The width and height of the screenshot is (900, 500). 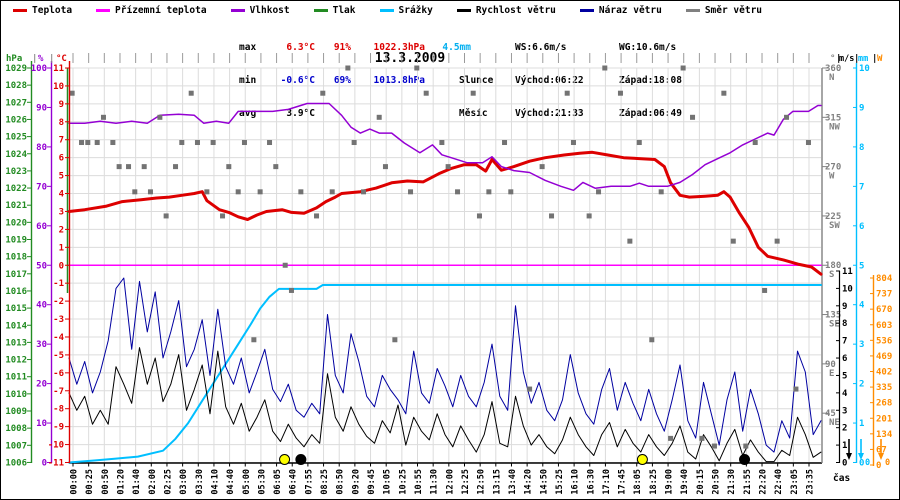 I want to click on axis-tick-label: -2, so click(x=58, y=302).